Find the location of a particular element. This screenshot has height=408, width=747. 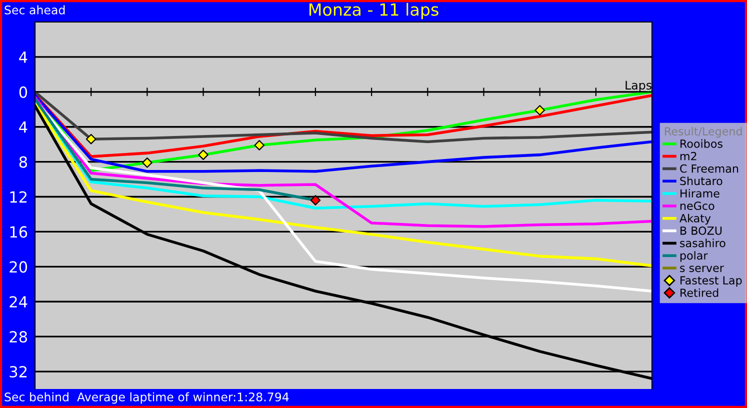

text: Average laptime of winner:1:28.794 is located at coordinates (183, 398).